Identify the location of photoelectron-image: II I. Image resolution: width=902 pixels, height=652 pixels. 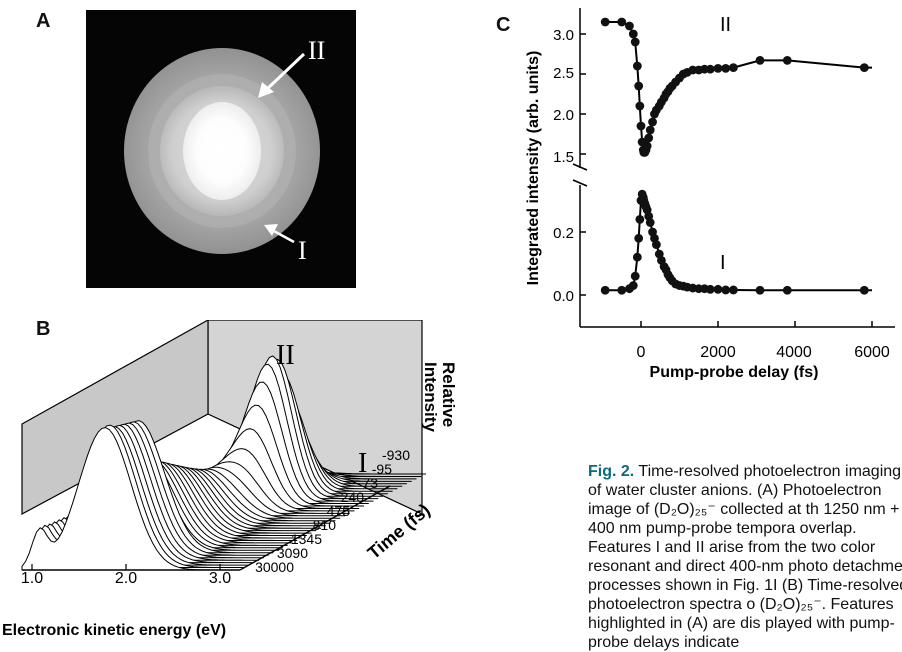
(221, 149).